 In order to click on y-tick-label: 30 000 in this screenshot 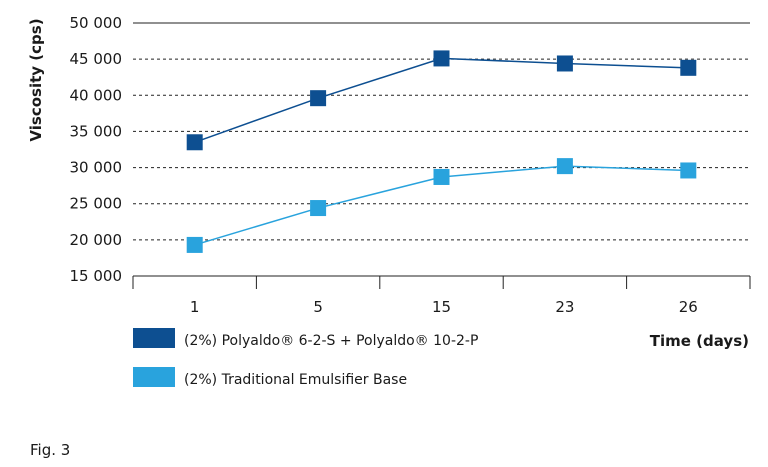, I will do `click(96, 168)`.